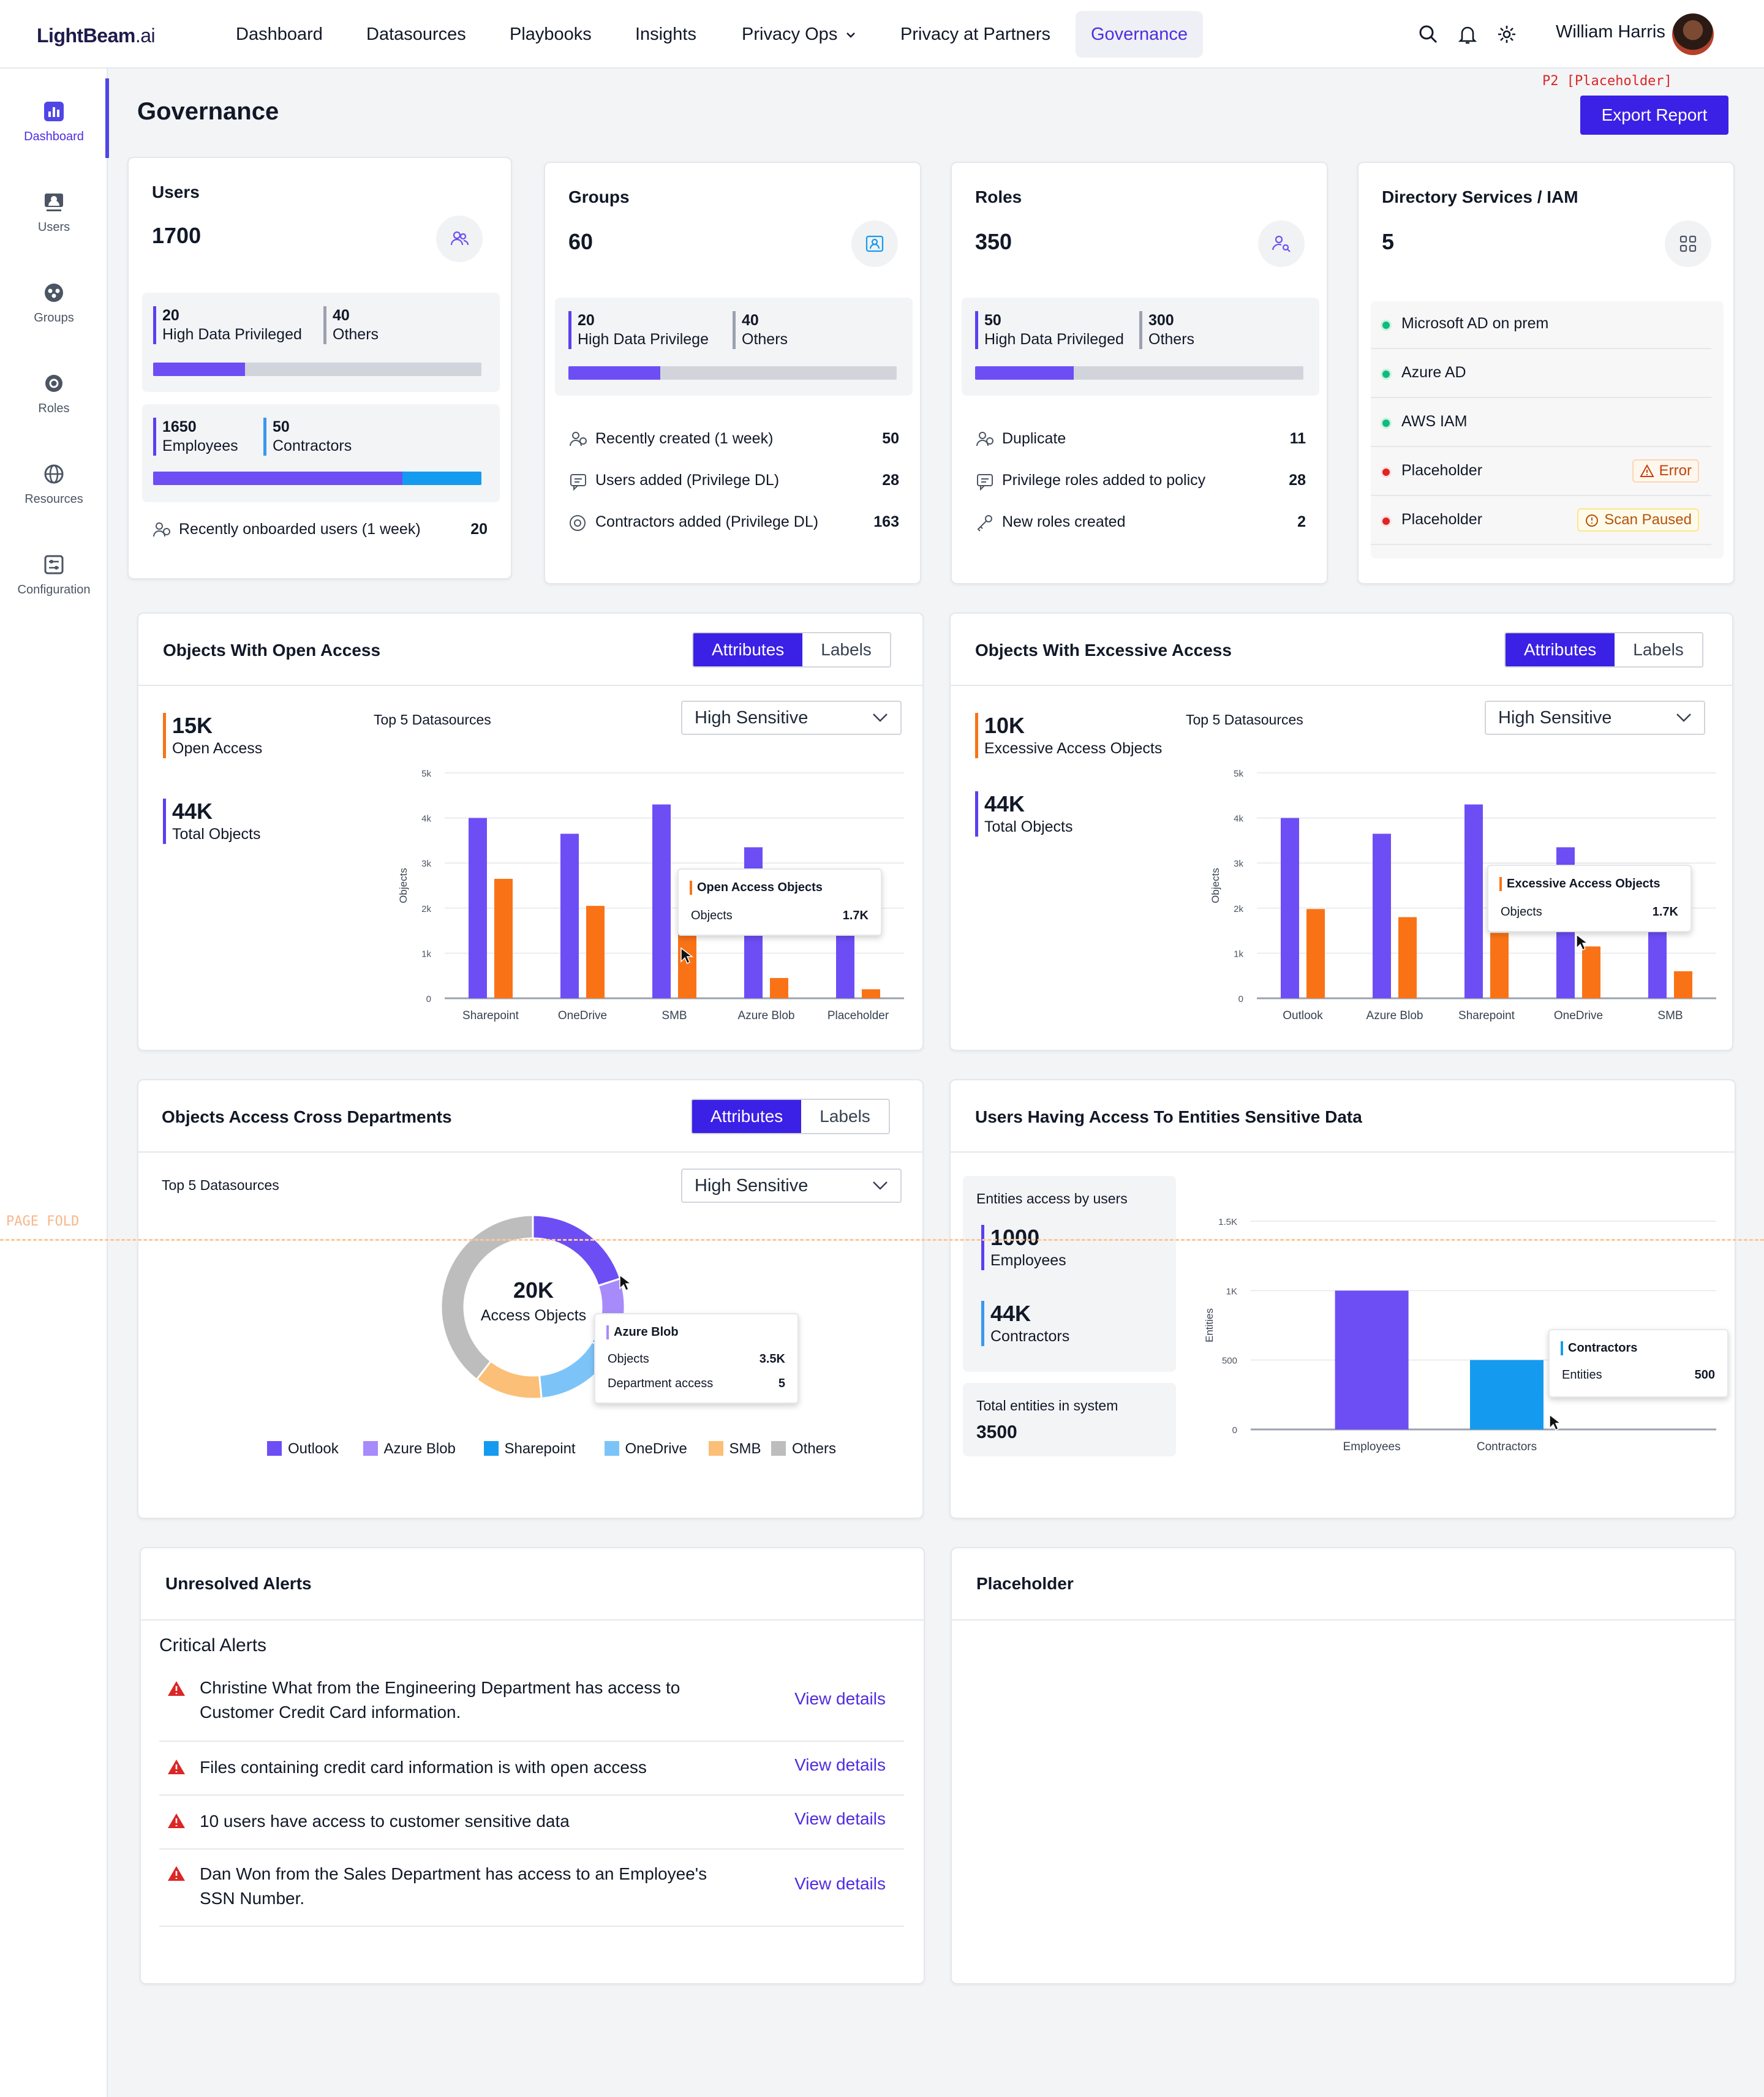 The width and height of the screenshot is (1764, 2097). Describe the element at coordinates (416, 34) in the screenshot. I see `nav-datasources: Datasources` at that location.